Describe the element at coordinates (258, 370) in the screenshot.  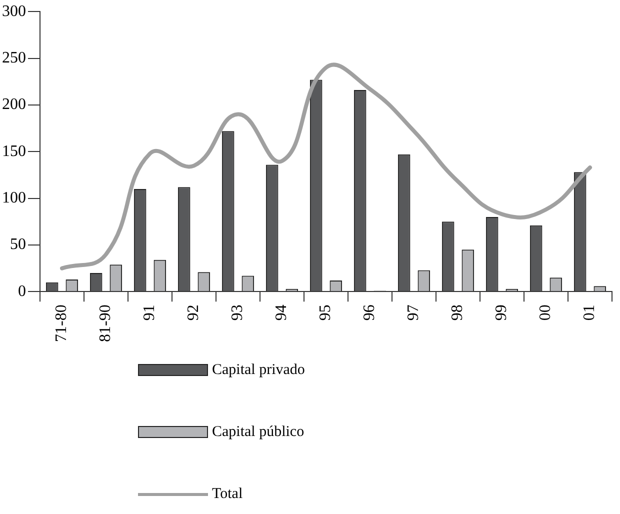
I see `legend-label: Capital privado` at that location.